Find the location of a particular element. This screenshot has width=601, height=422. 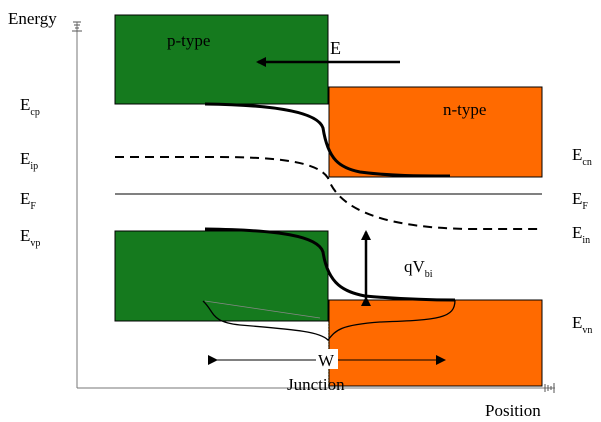

p-type-label: p-type is located at coordinates (188, 40).